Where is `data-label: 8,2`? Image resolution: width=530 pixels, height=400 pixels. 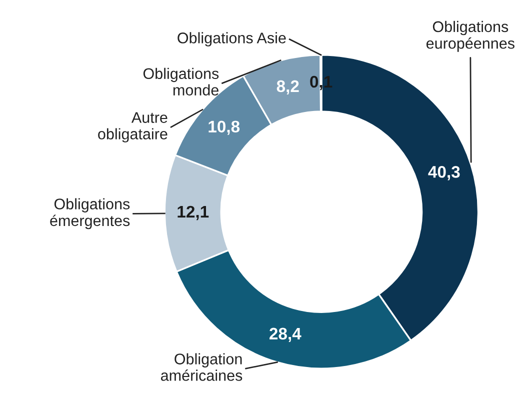 data-label: 8,2 is located at coordinates (287, 87).